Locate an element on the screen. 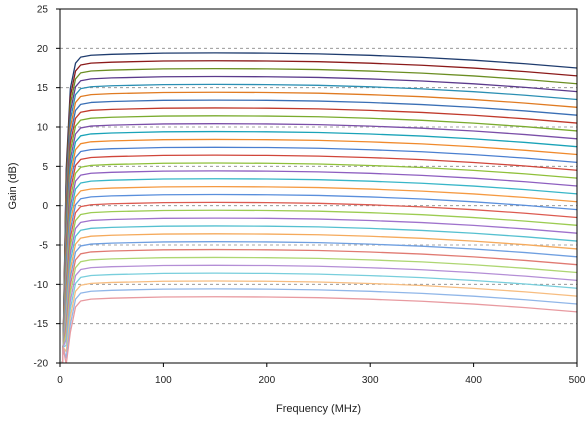 This screenshot has width=587, height=424. x-tick-label: 100 is located at coordinates (163, 380).